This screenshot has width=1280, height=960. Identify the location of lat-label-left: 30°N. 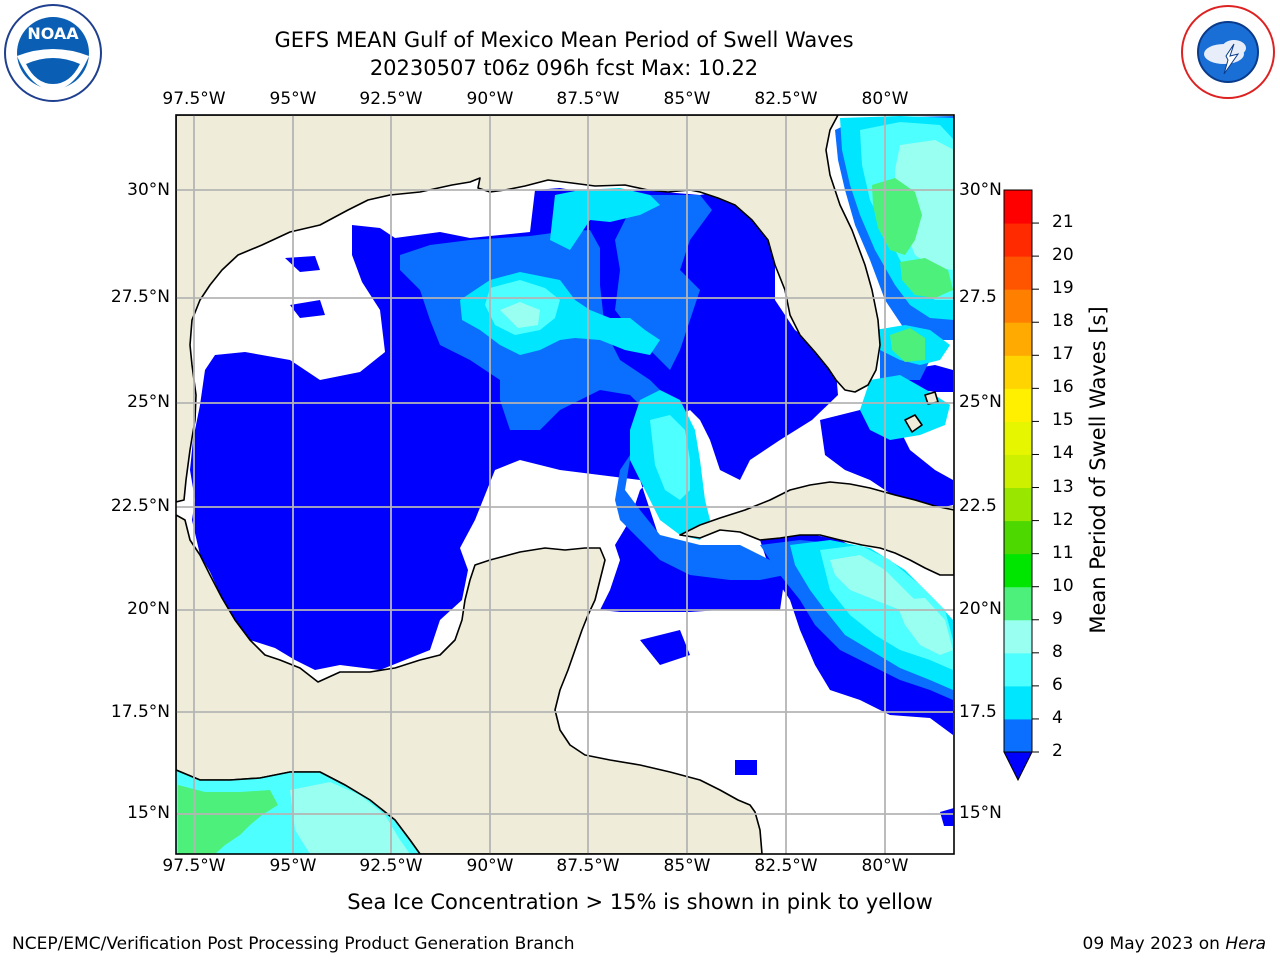
(148, 190).